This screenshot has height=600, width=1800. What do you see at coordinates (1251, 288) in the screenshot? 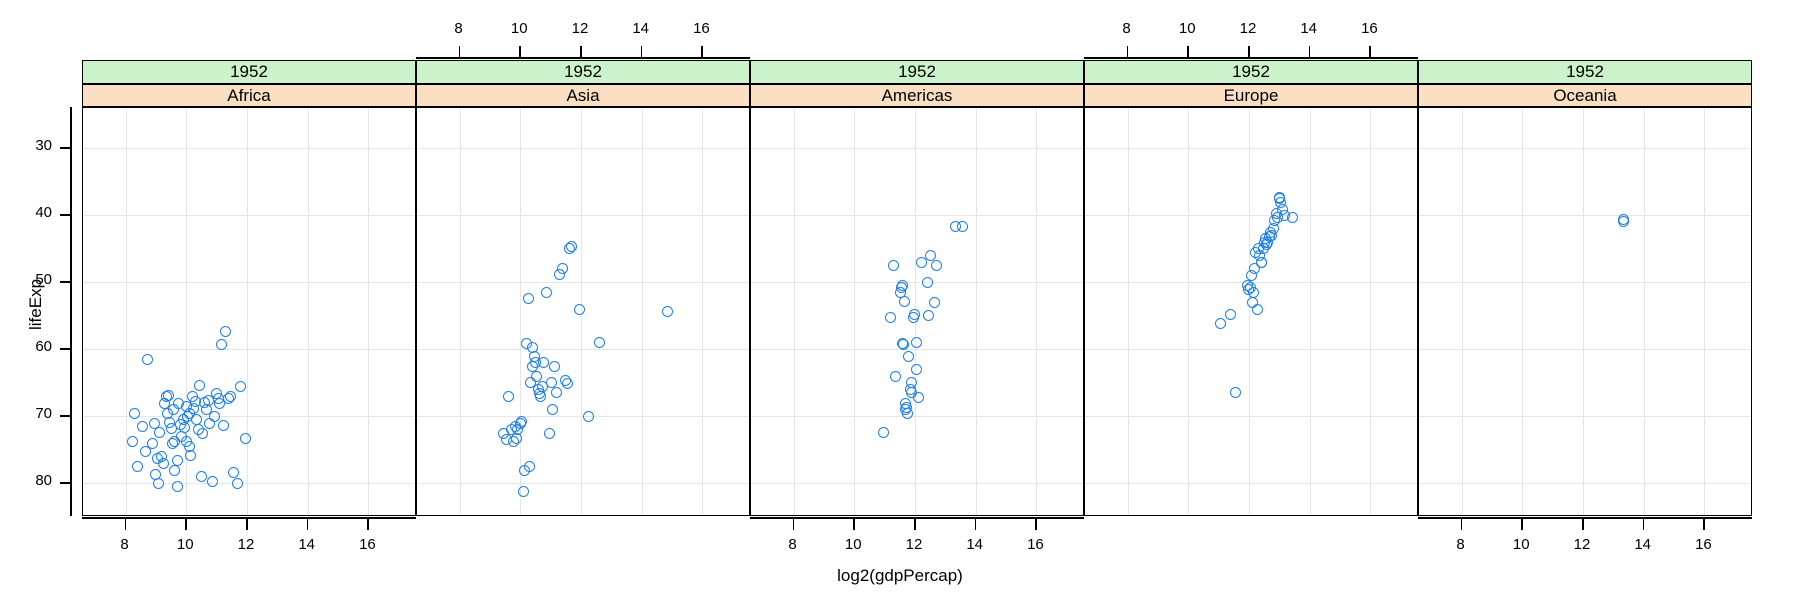
I see `facet-panel: 1952 Europe` at bounding box center [1251, 288].